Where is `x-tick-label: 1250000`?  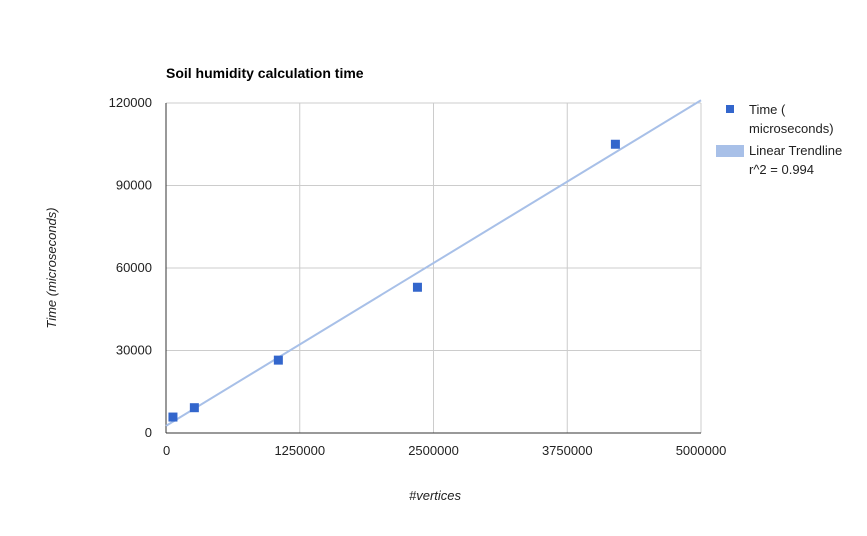 x-tick-label: 1250000 is located at coordinates (299, 450).